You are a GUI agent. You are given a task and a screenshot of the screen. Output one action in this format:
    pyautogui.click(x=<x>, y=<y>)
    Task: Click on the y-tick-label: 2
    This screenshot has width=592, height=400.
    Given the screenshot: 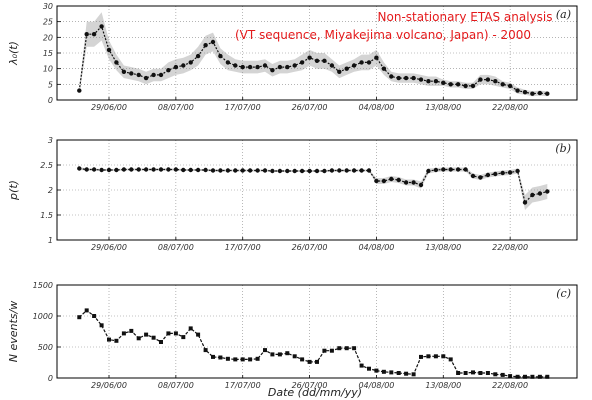 What is the action you would take?
    pyautogui.click(x=50, y=190)
    